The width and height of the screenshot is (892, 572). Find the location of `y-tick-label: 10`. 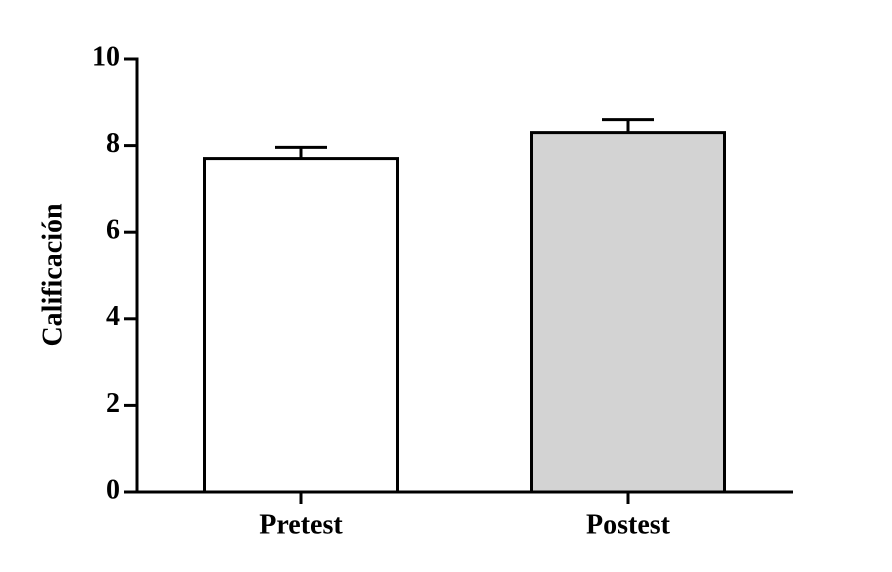

y-tick-label: 10 is located at coordinates (106, 56).